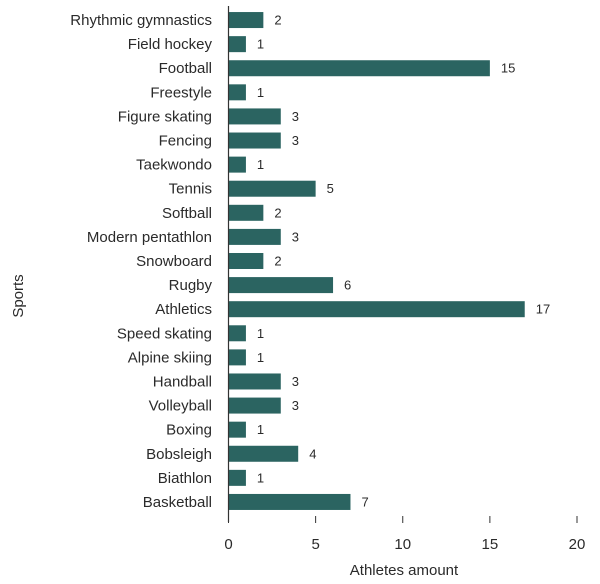 The height and width of the screenshot is (584, 600). Describe the element at coordinates (180, 406) in the screenshot. I see `category-label: Volleyball` at that location.